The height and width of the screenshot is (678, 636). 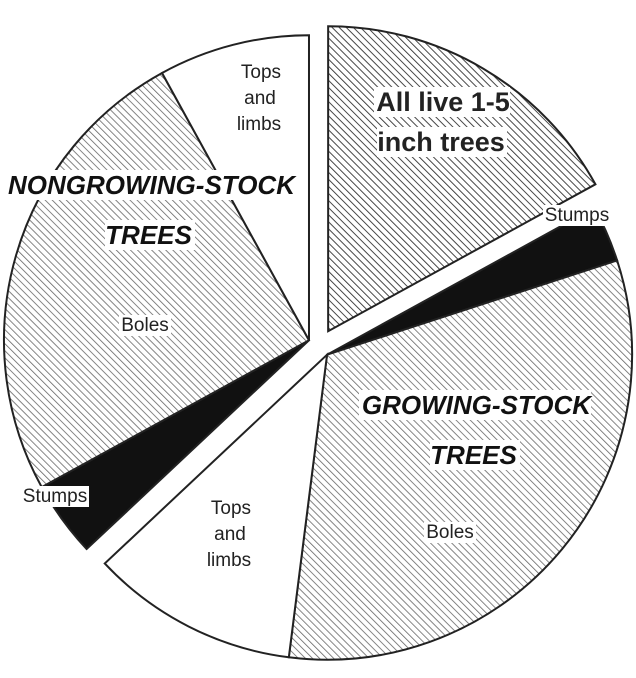 I want to click on slice-label-text: All live 1-5 inch trees, so click(x=442, y=122).